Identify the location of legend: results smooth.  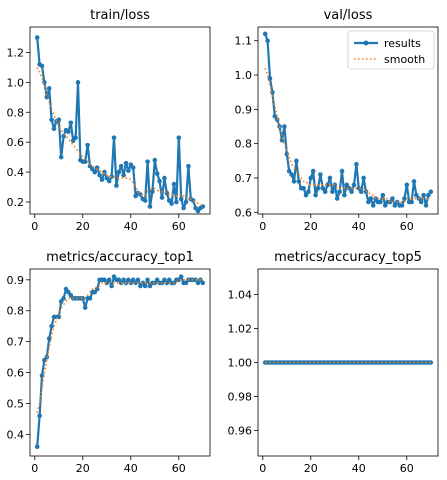
(391, 50).